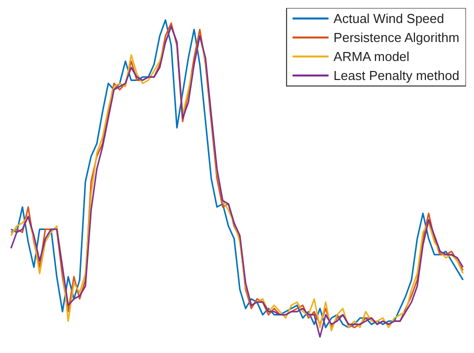 Image resolution: width=474 pixels, height=353 pixels. What do you see at coordinates (389, 18) in the screenshot?
I see `legend-label: Actual Wind Speed` at bounding box center [389, 18].